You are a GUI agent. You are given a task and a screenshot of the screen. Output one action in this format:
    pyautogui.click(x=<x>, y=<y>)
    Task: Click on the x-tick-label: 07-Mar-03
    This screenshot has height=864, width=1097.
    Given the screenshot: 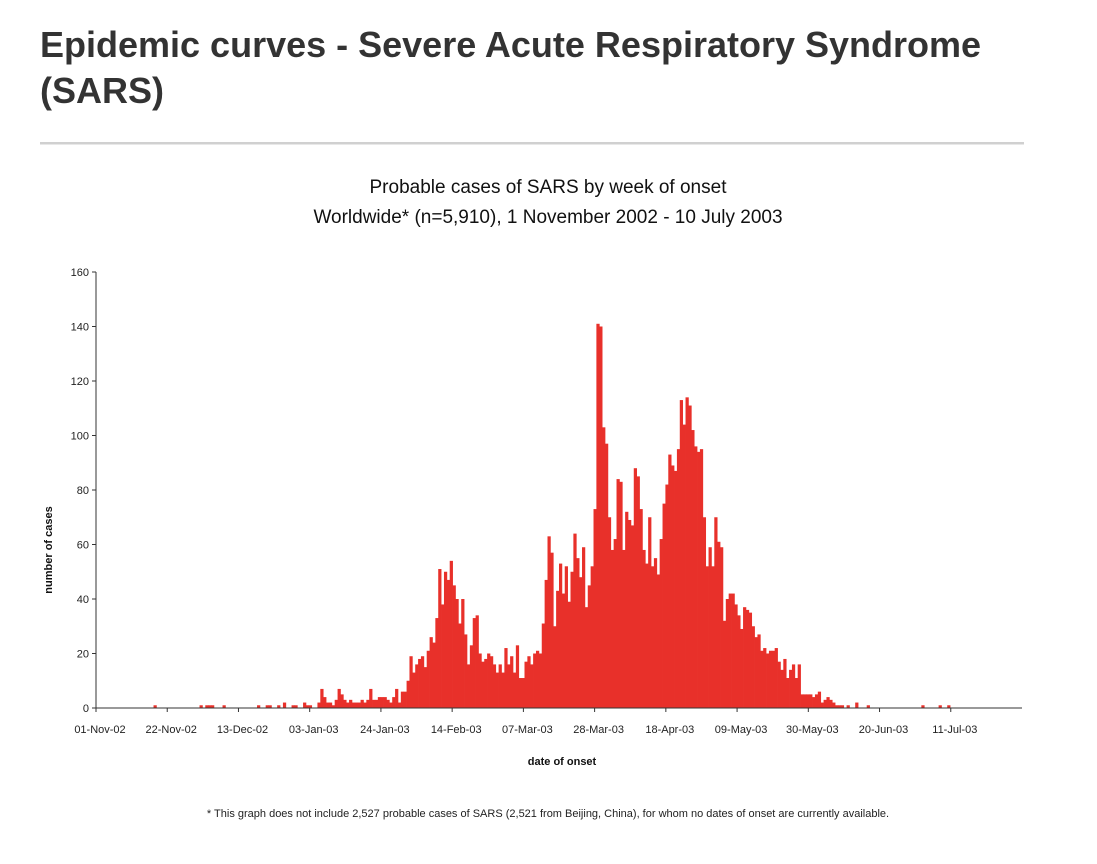 What is the action you would take?
    pyautogui.click(x=527, y=730)
    